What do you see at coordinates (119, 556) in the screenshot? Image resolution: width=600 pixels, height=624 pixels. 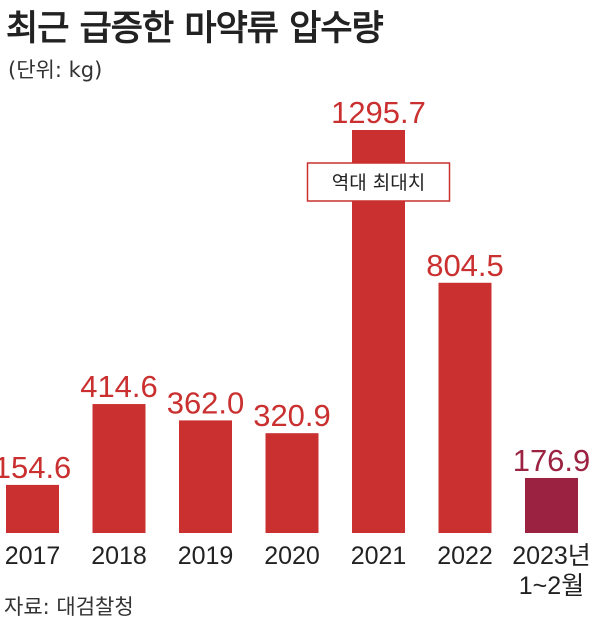 I see `x-tick-label-1: 2018` at bounding box center [119, 556].